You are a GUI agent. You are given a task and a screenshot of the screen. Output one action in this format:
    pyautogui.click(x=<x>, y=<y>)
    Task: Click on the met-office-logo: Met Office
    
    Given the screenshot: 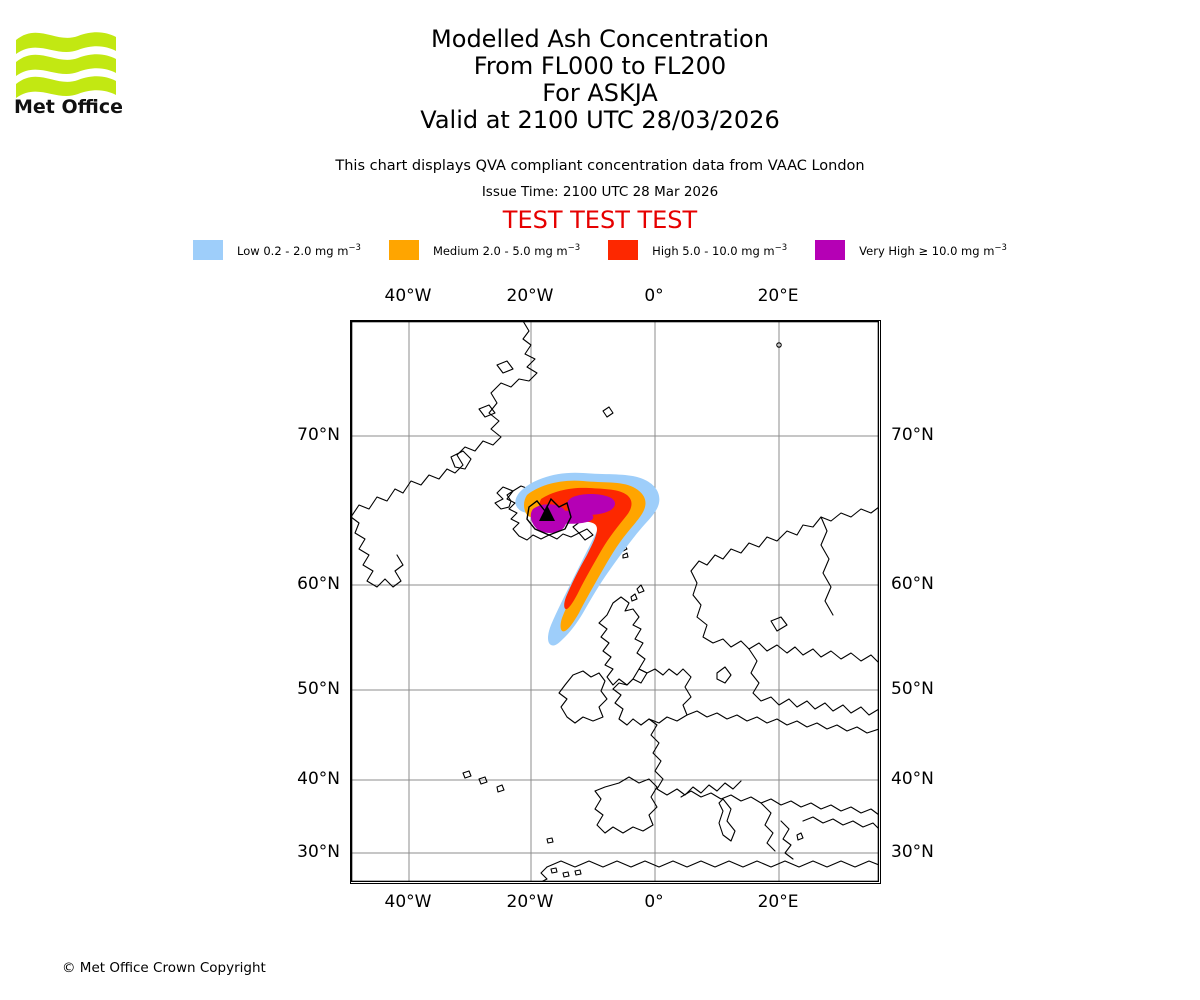 What is the action you would take?
    pyautogui.click(x=67, y=66)
    